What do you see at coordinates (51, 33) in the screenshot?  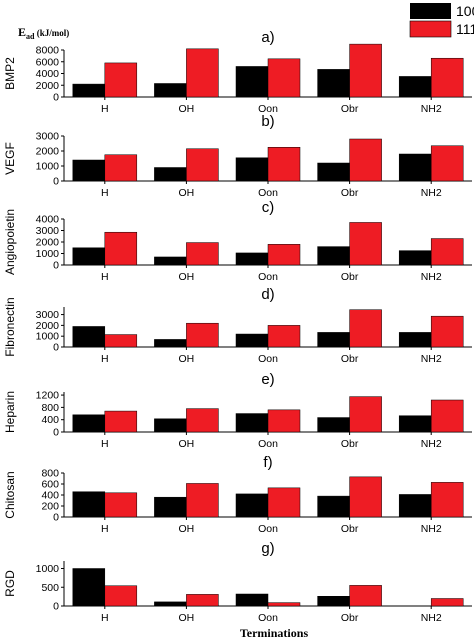 I see `y-unit-rest: (kJ/mol)` at bounding box center [51, 33].